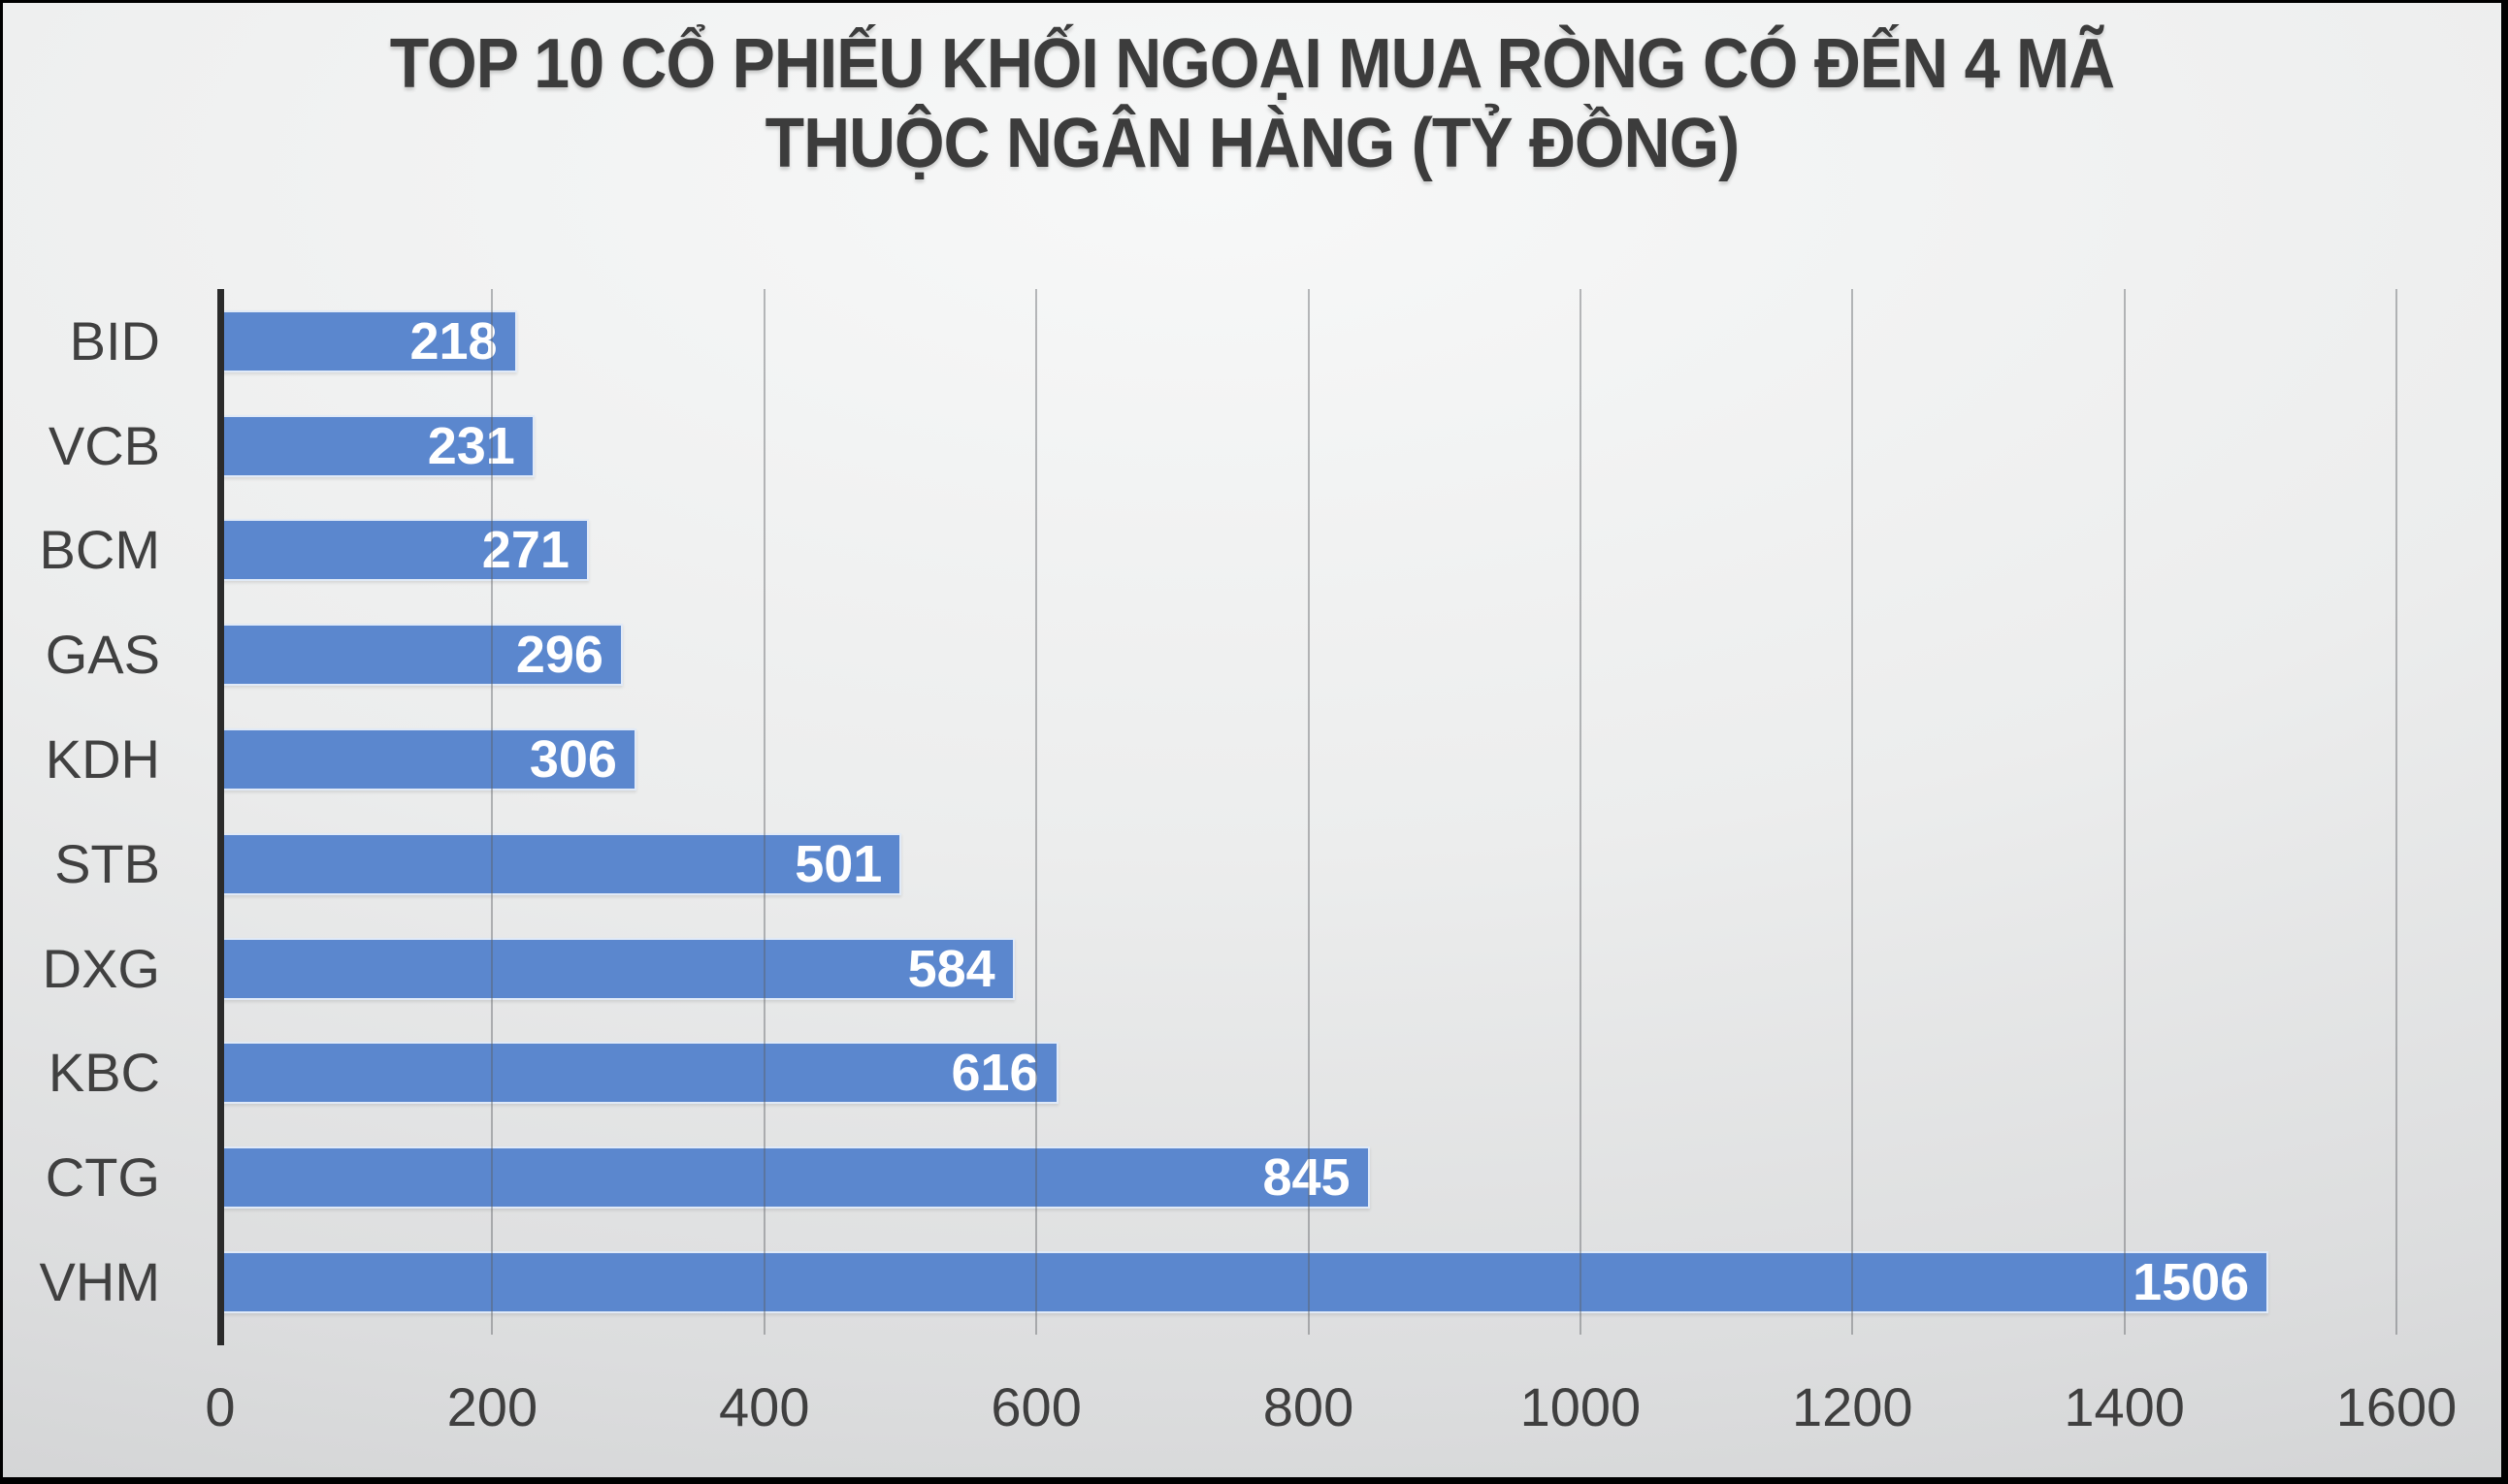 This screenshot has height=1484, width=2508. What do you see at coordinates (839, 863) in the screenshot?
I see `bar-value-label: 501` at bounding box center [839, 863].